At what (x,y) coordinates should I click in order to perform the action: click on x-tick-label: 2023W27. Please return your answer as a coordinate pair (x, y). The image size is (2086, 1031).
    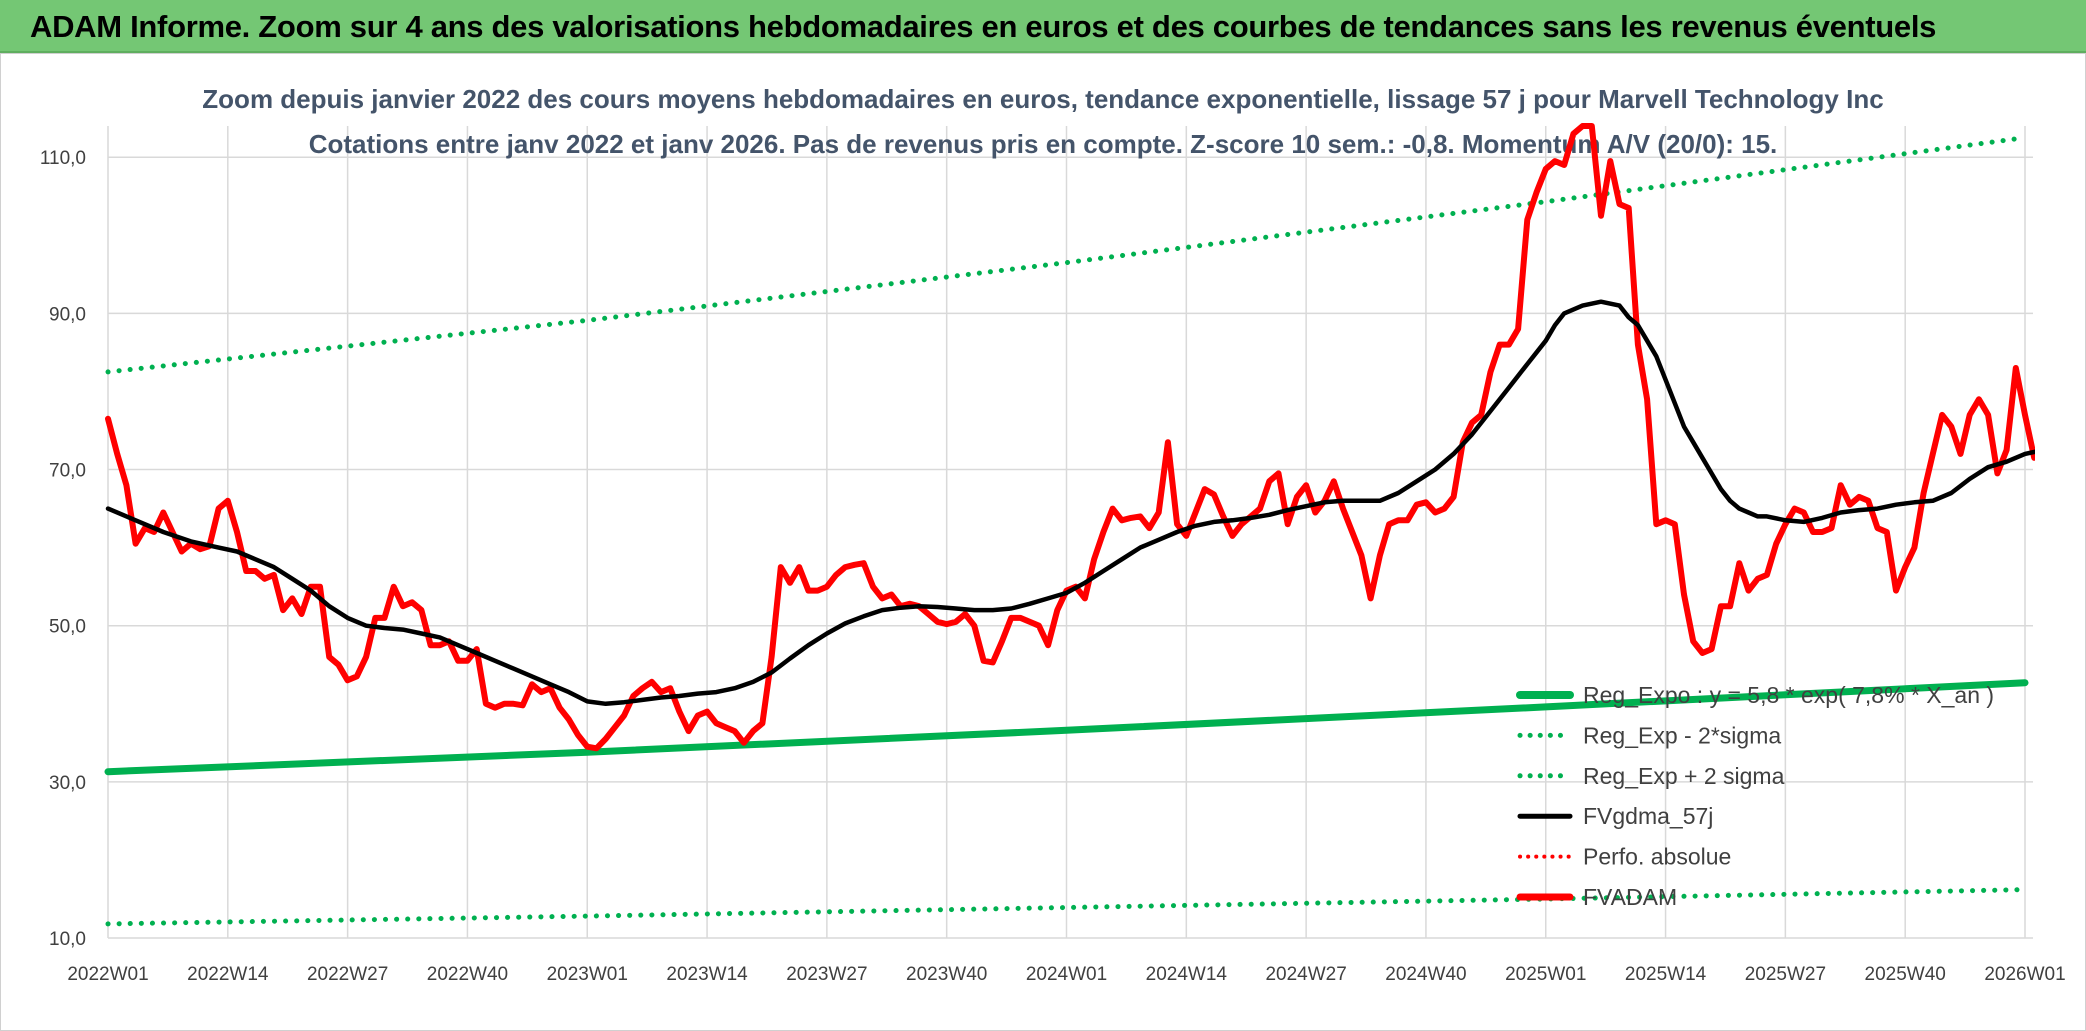
    Looking at the image, I should click on (826, 974).